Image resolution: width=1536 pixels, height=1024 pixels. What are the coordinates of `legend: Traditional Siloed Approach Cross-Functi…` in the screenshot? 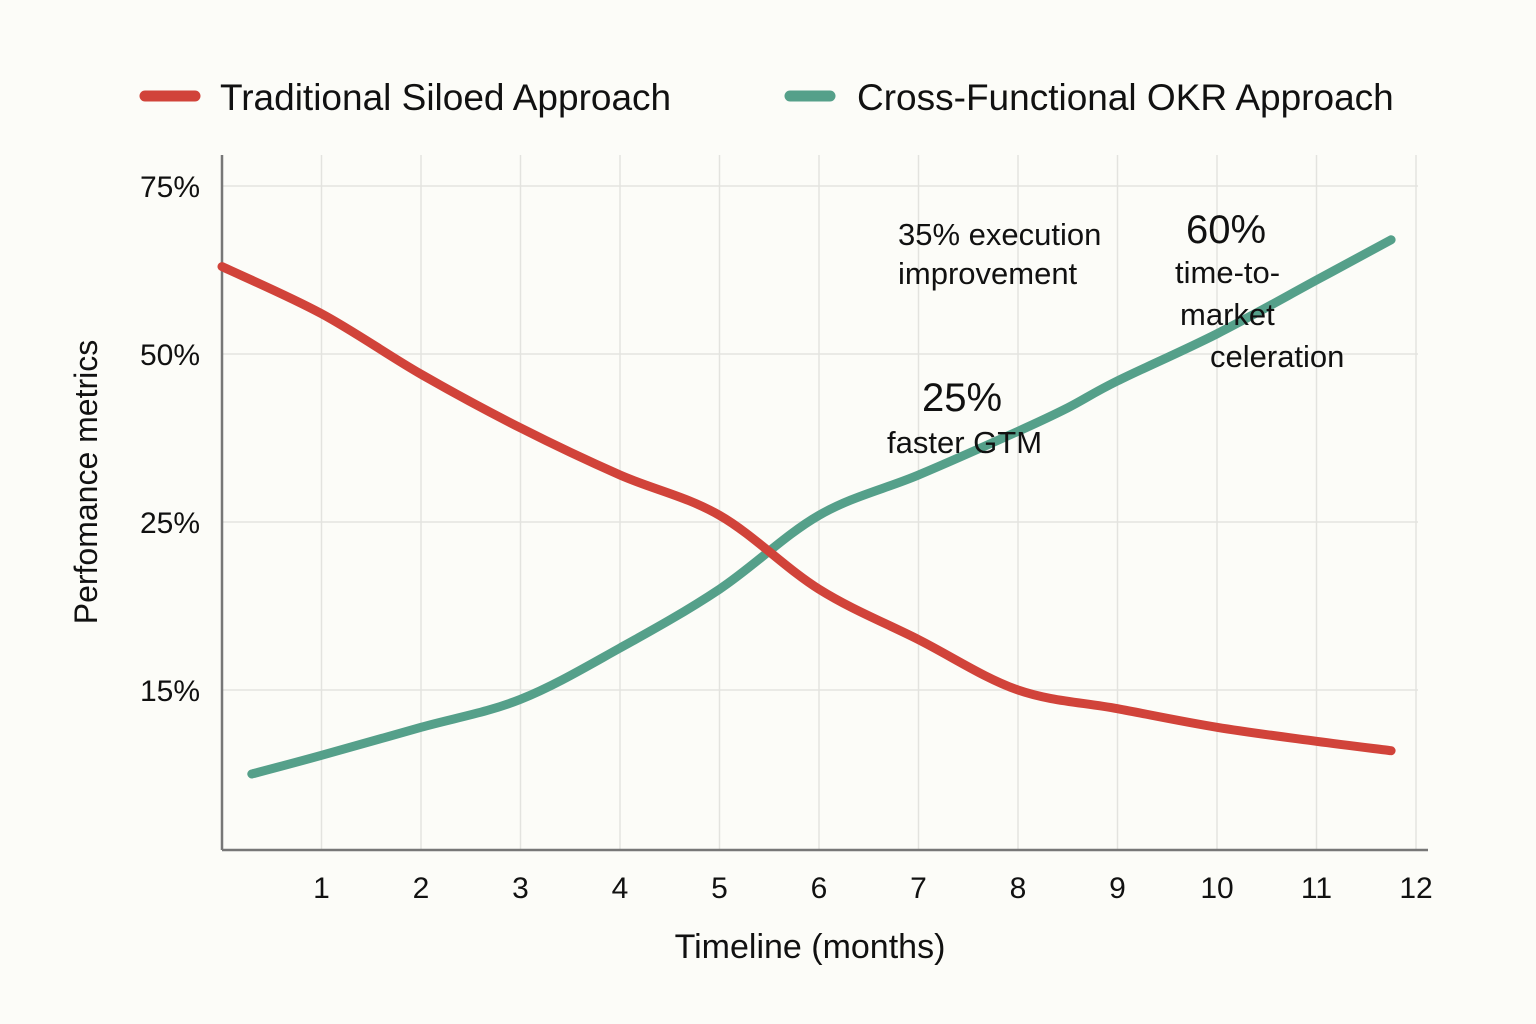 It's located at (766, 97).